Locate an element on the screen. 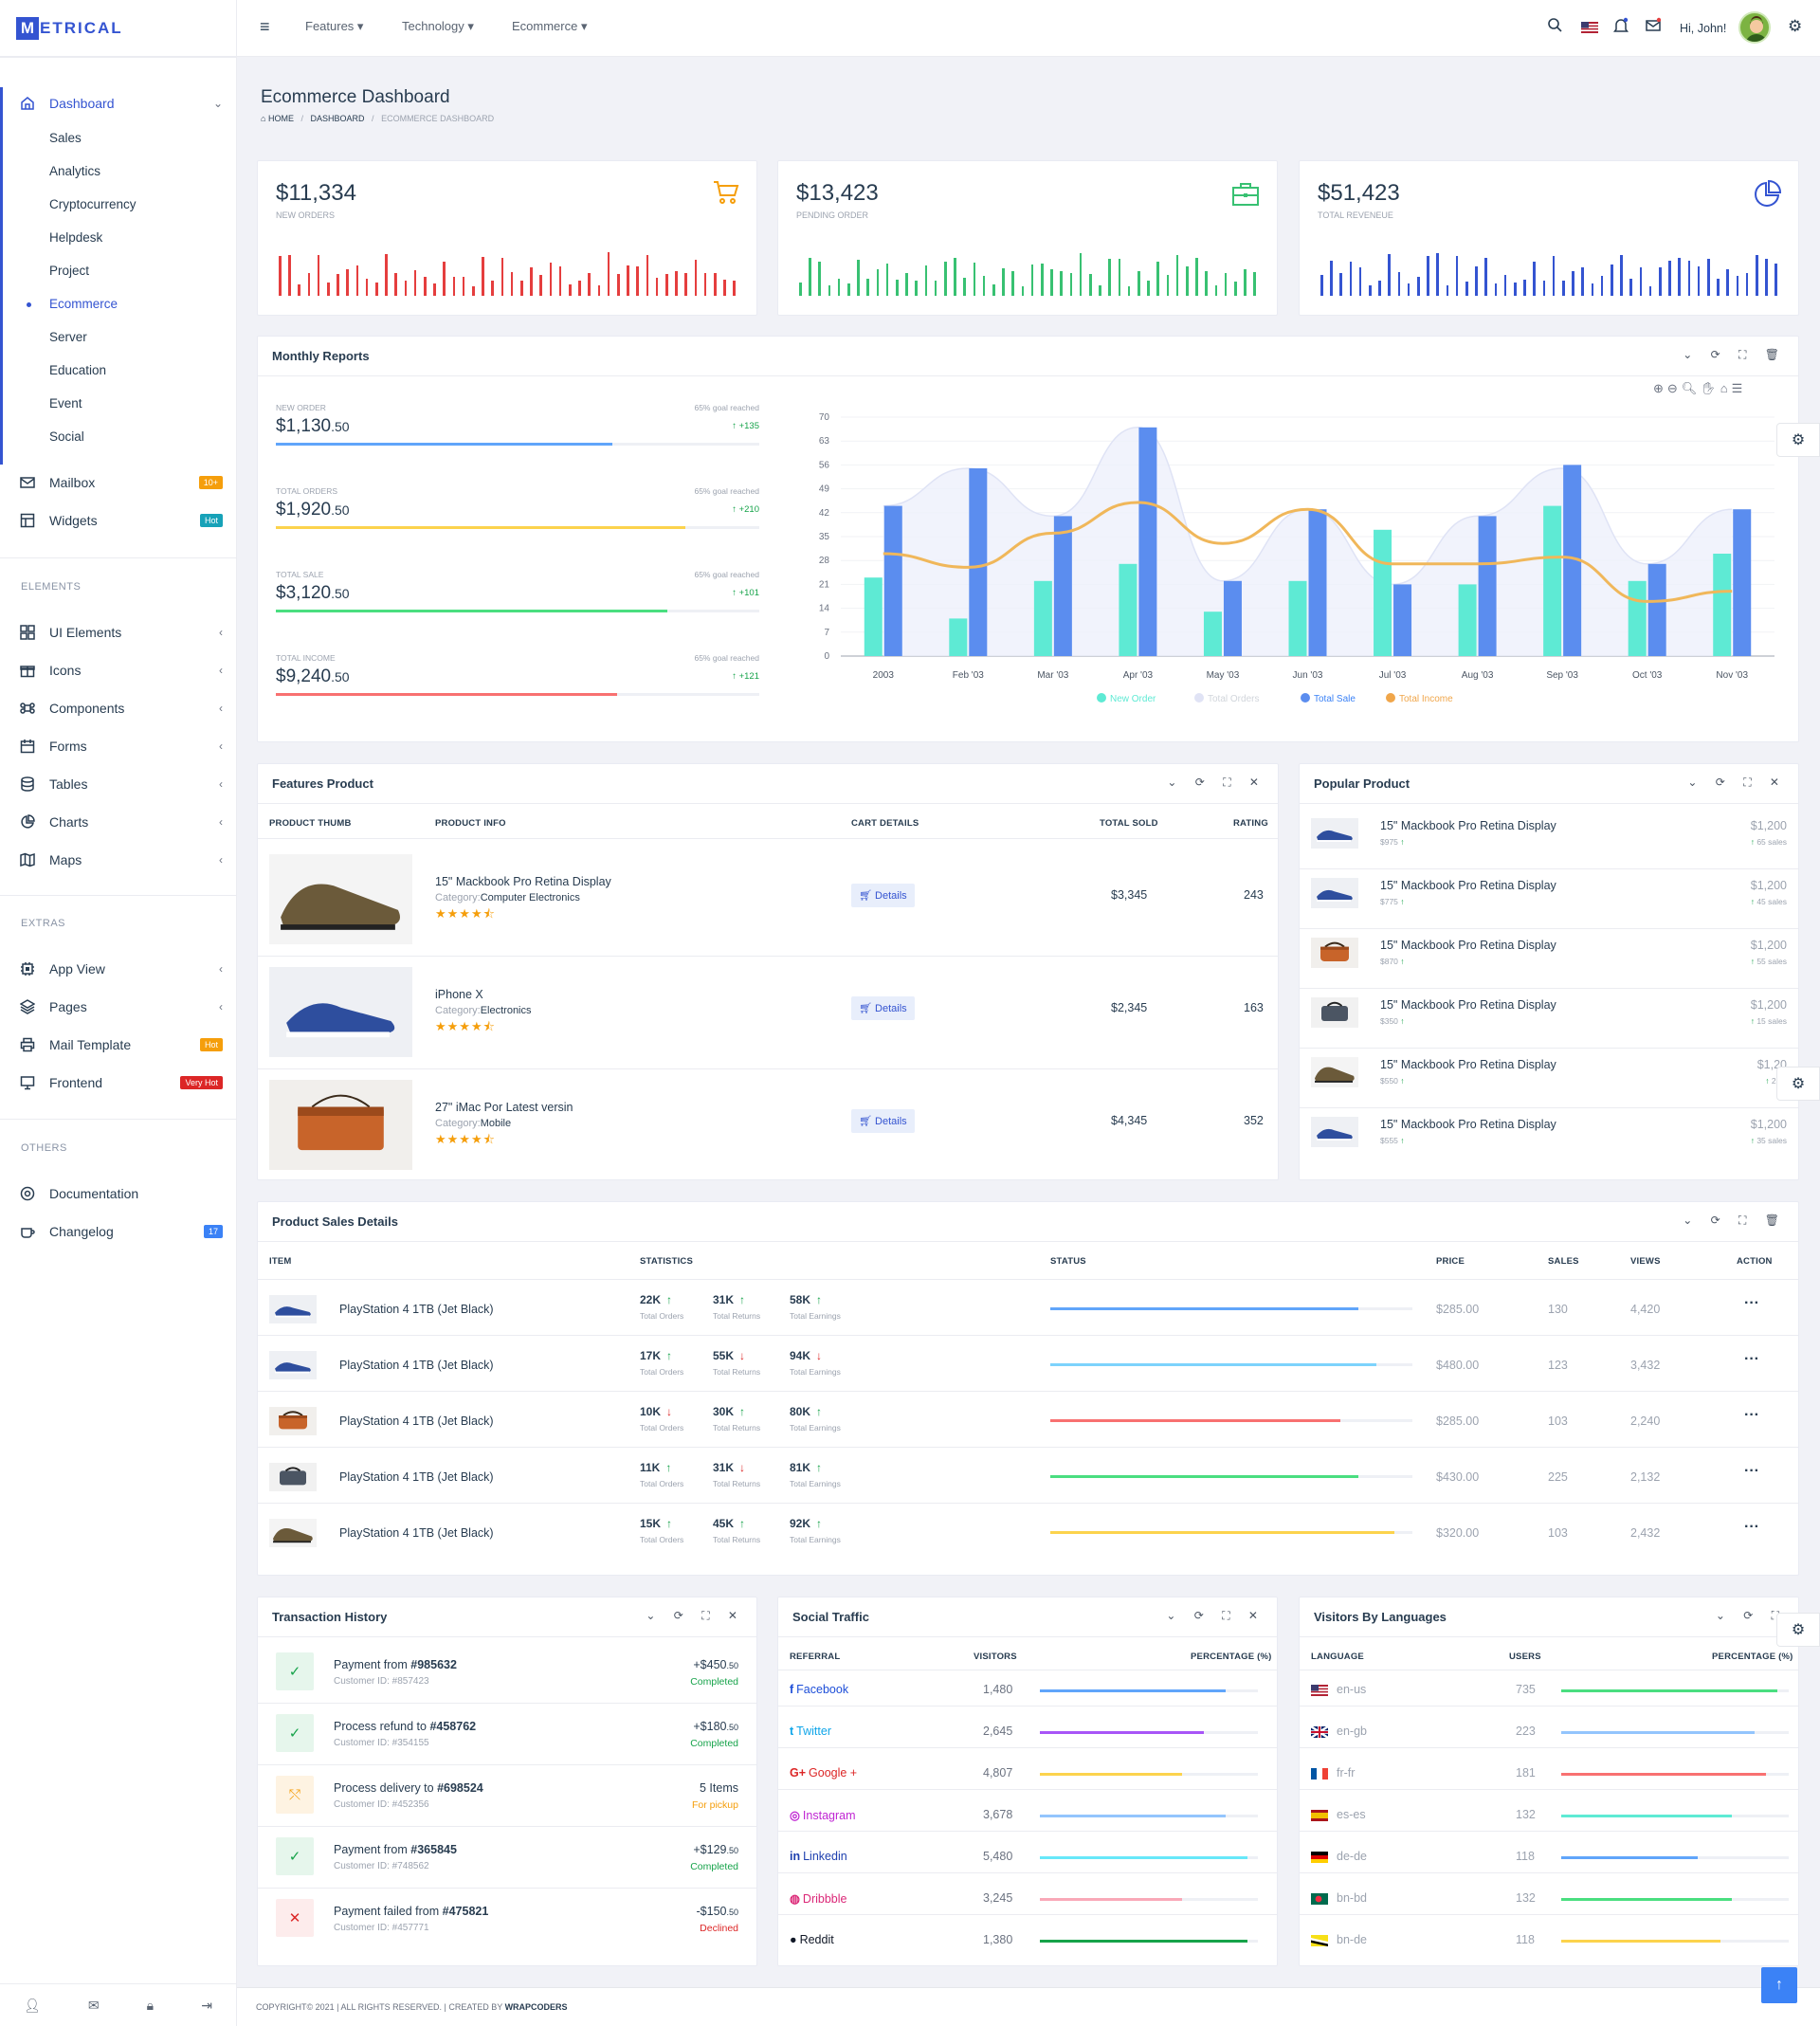 The width and height of the screenshot is (1820, 2026). sidebar-subitem-analytics: Analytics is located at coordinates (75, 171).